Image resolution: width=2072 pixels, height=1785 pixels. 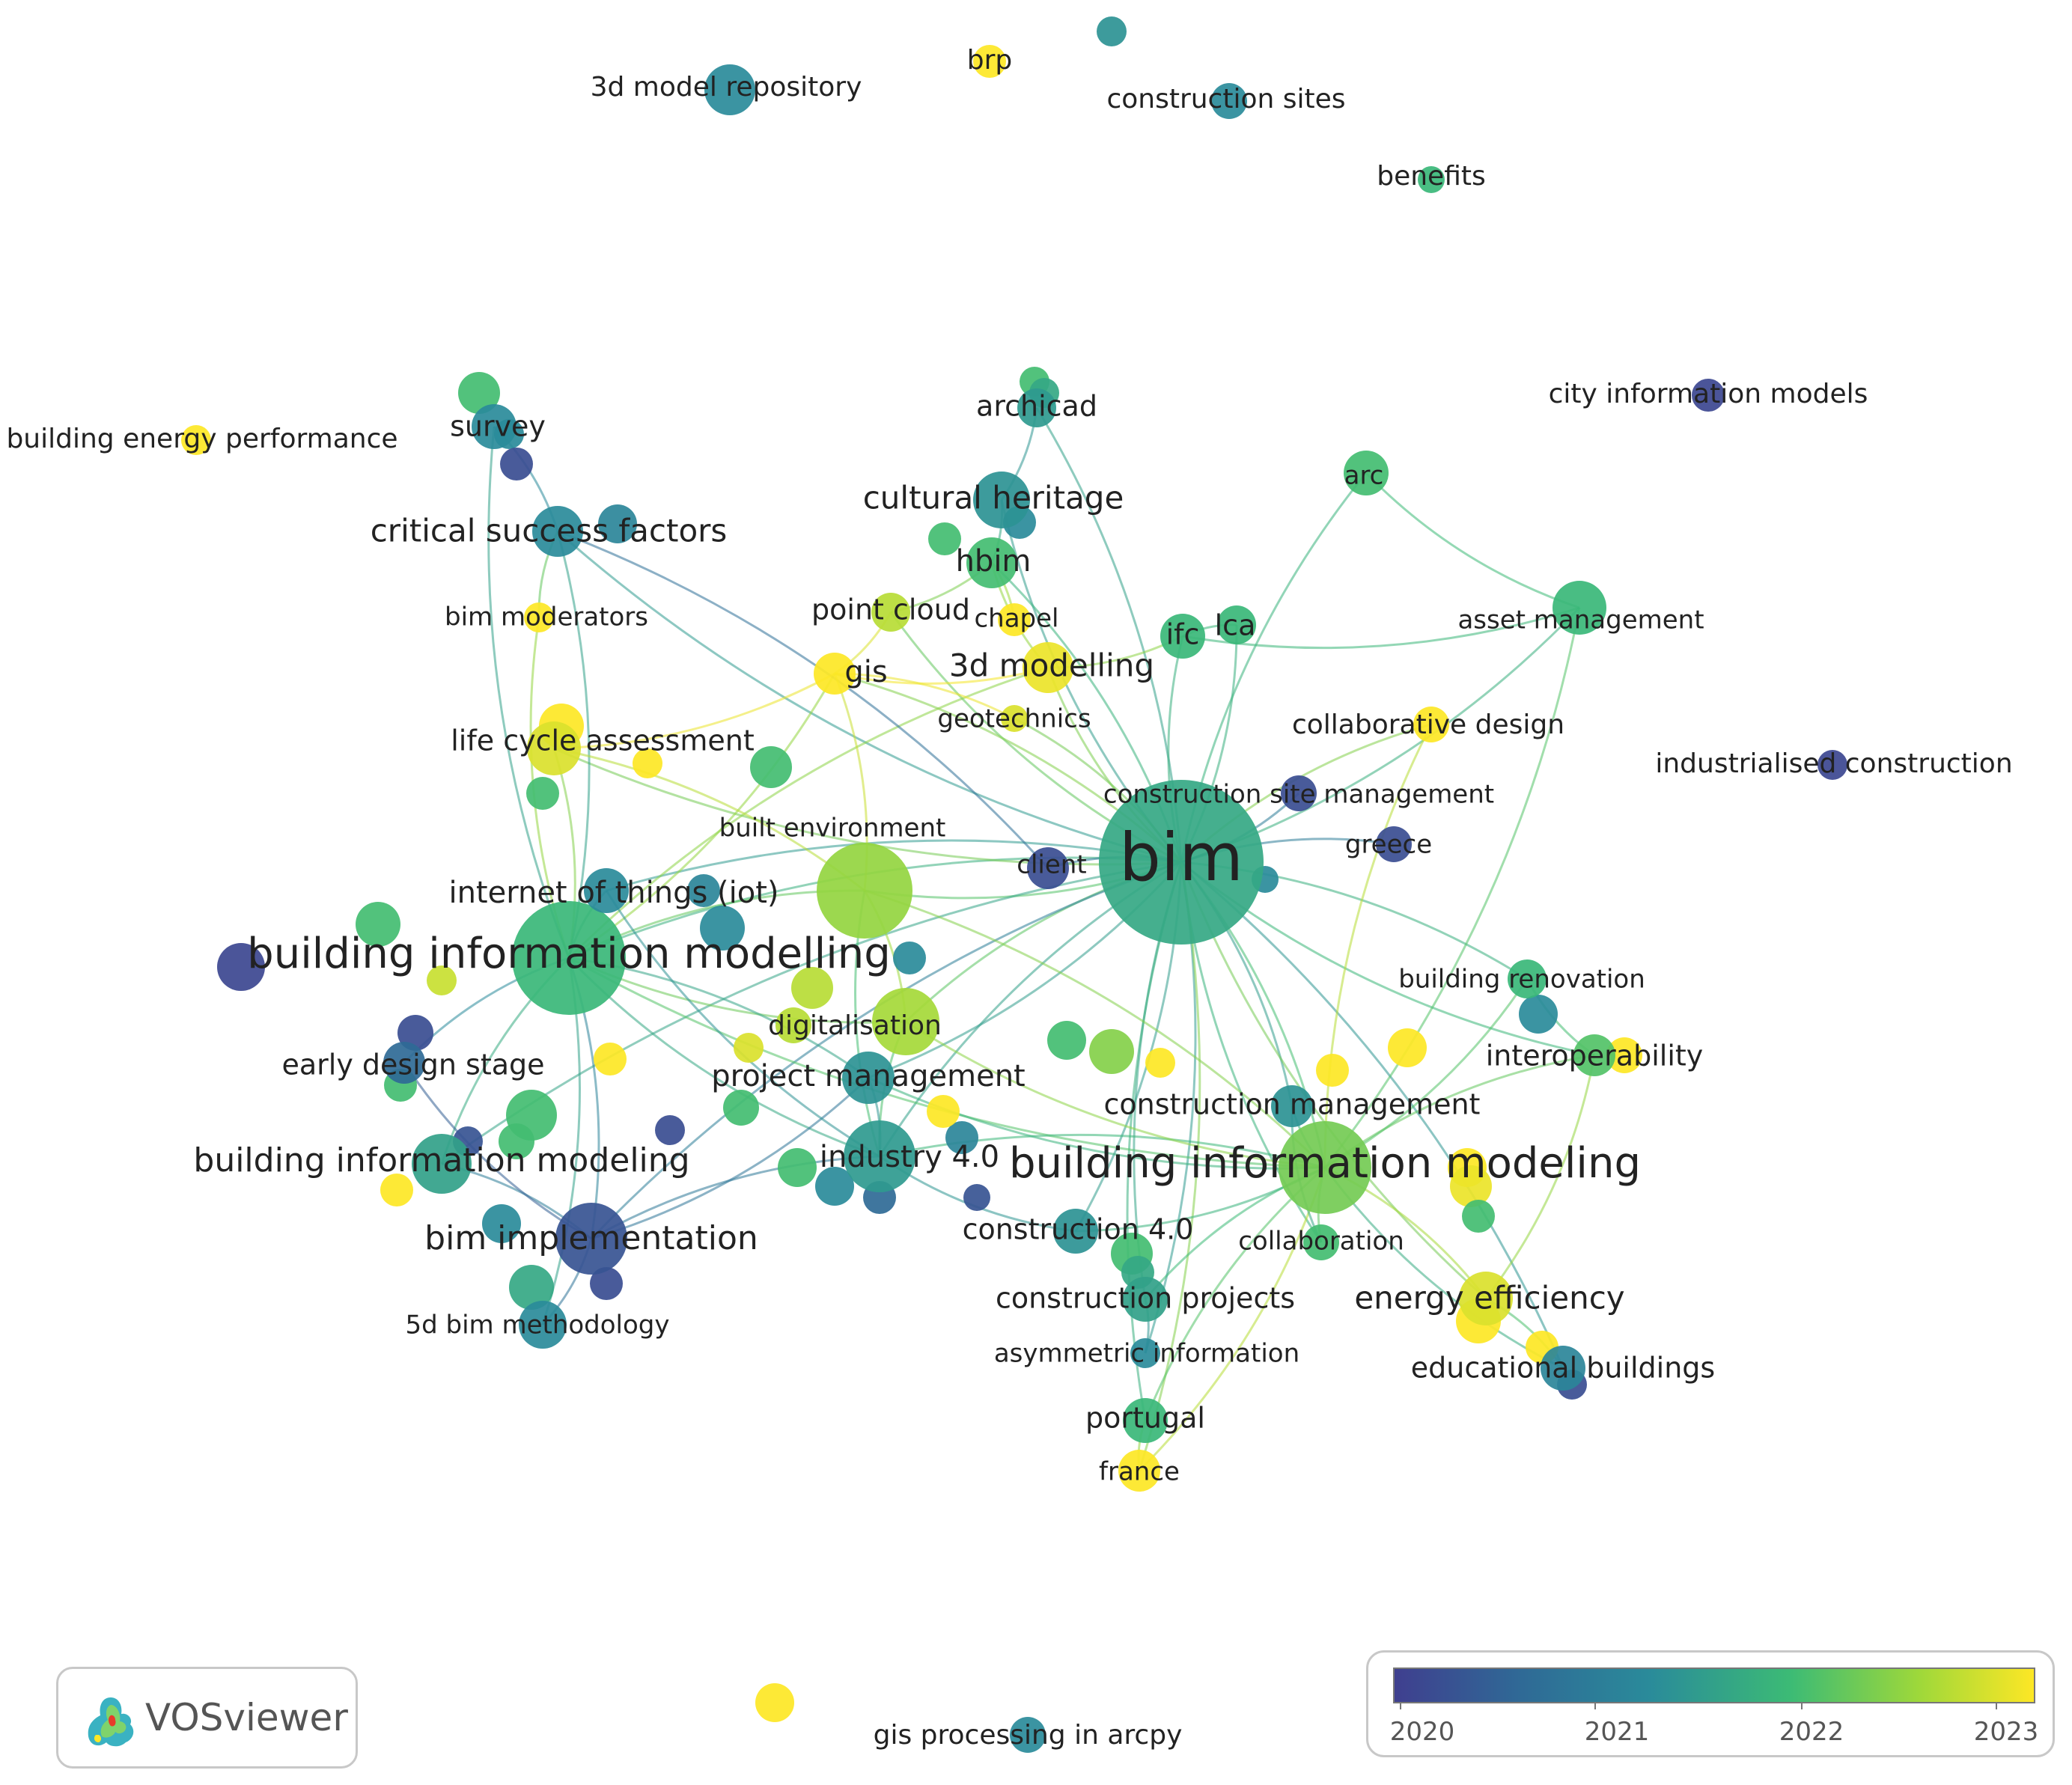 What do you see at coordinates (1710, 1703) in the screenshot?
I see `year-color-legend: 2020 2021 2022 2023` at bounding box center [1710, 1703].